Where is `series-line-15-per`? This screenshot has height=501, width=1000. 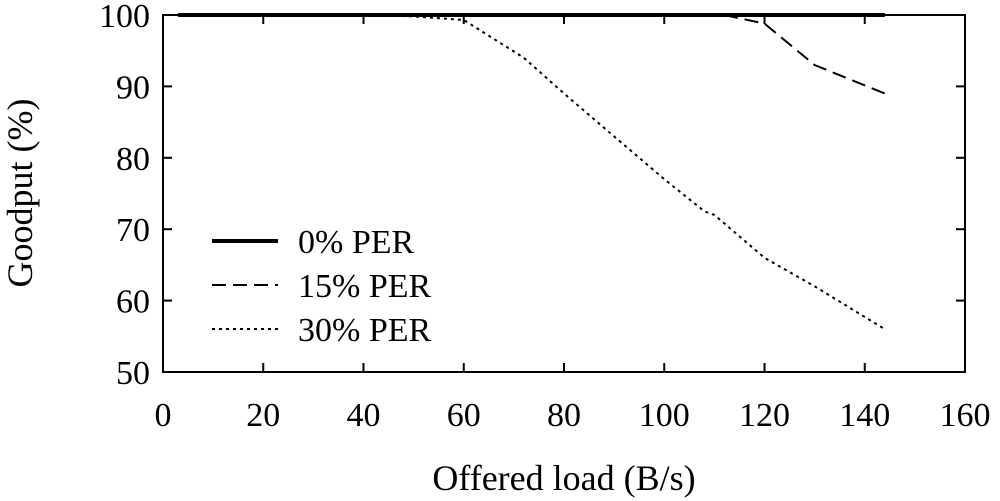
series-line-15-per is located at coordinates (532, 54).